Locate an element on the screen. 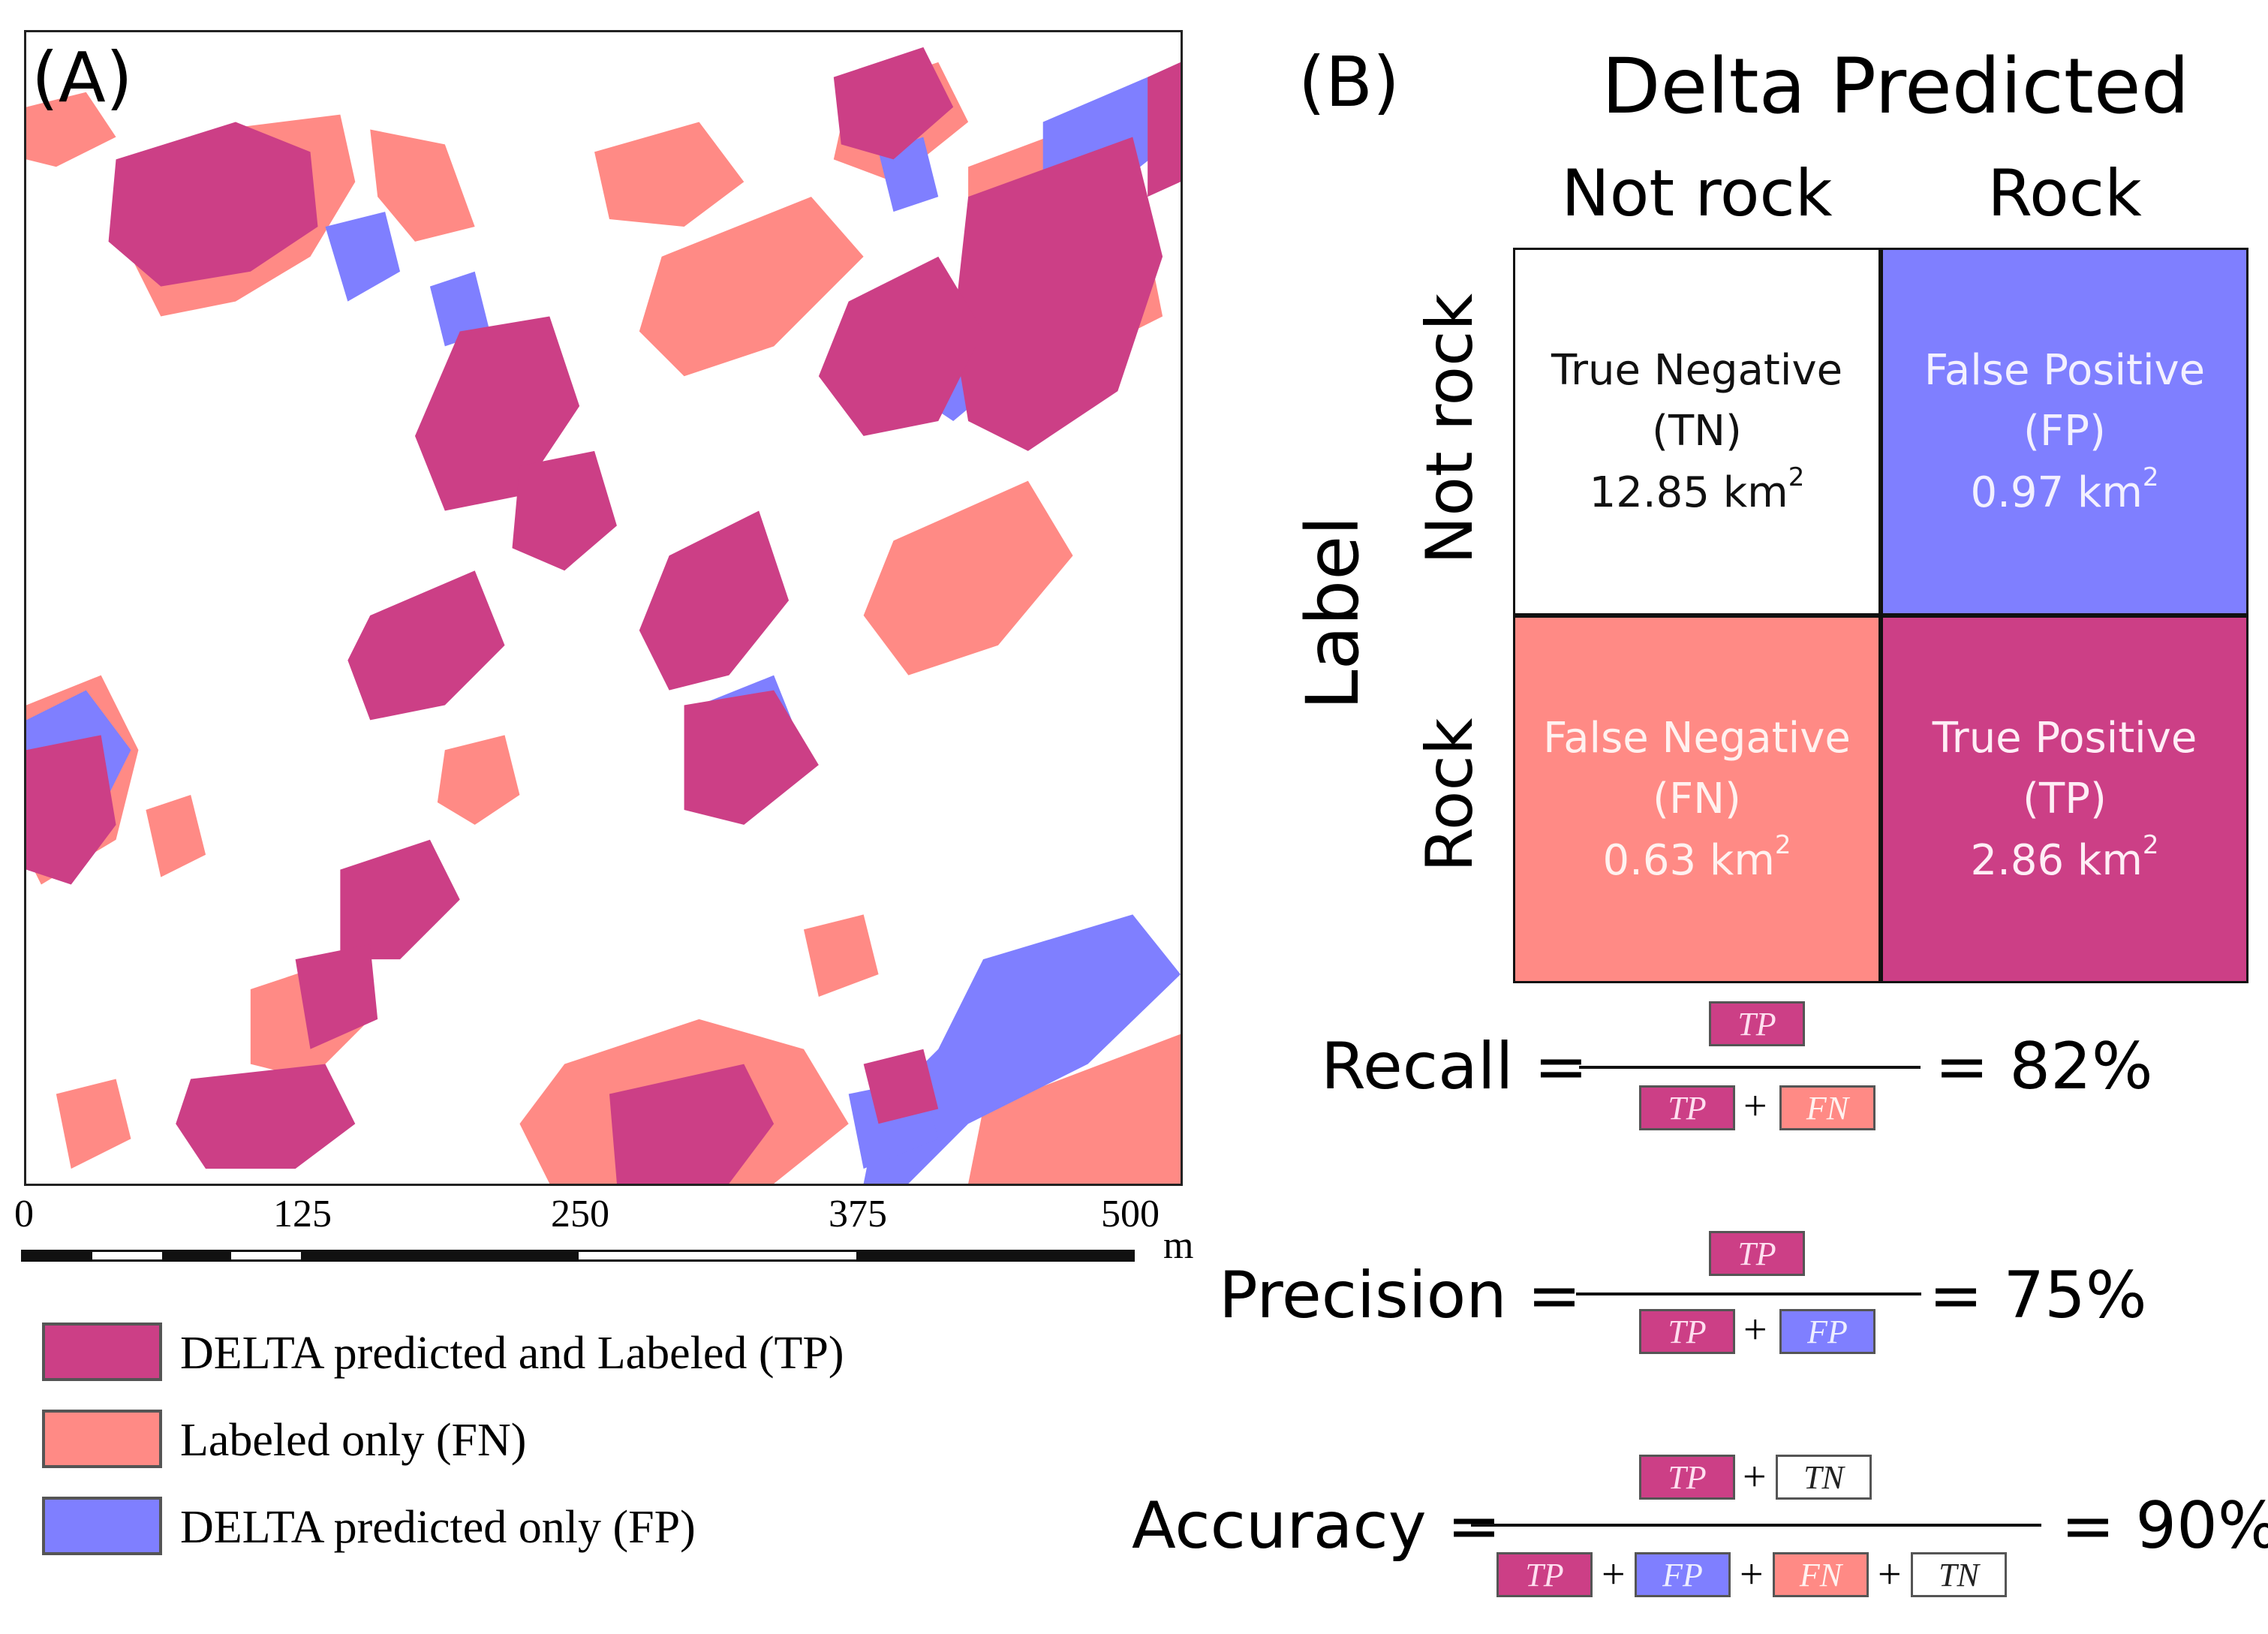 The height and width of the screenshot is (1634, 2268). accuracy-den-fp: FP is located at coordinates (1683, 1574).